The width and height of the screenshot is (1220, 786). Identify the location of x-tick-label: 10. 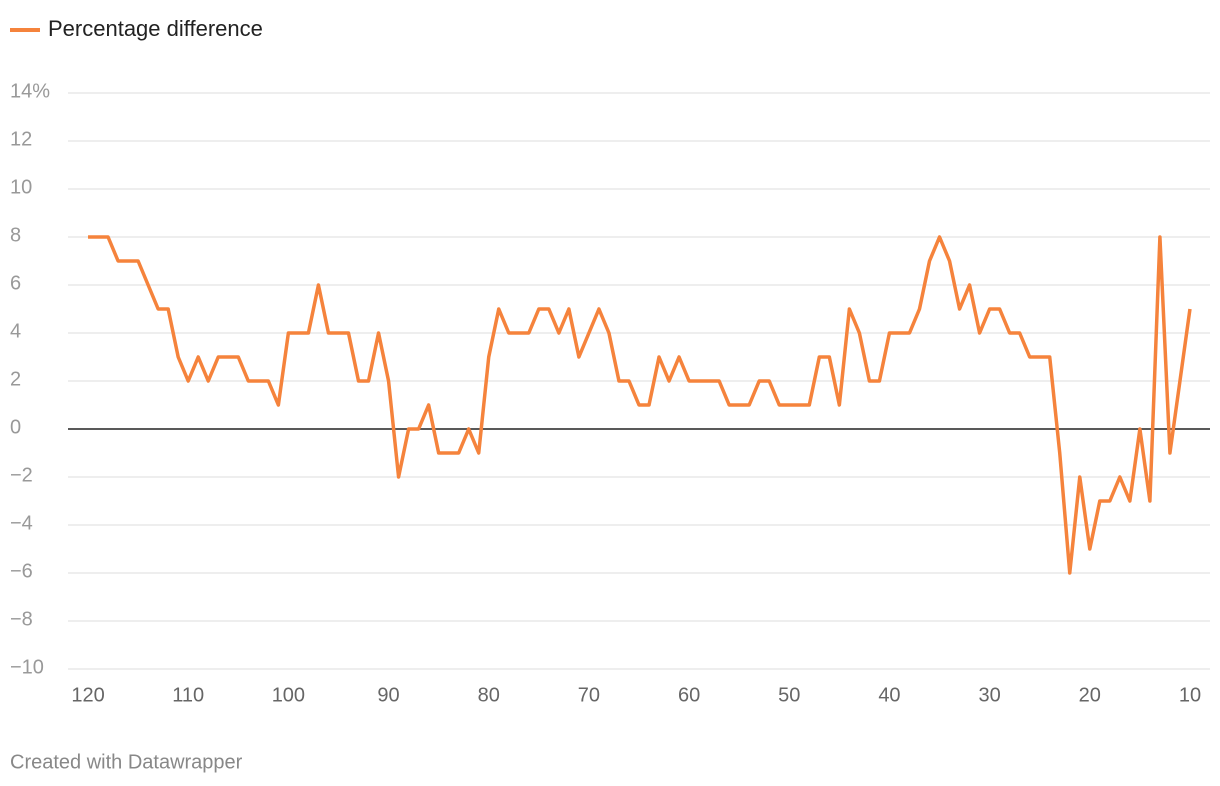
(1190, 695).